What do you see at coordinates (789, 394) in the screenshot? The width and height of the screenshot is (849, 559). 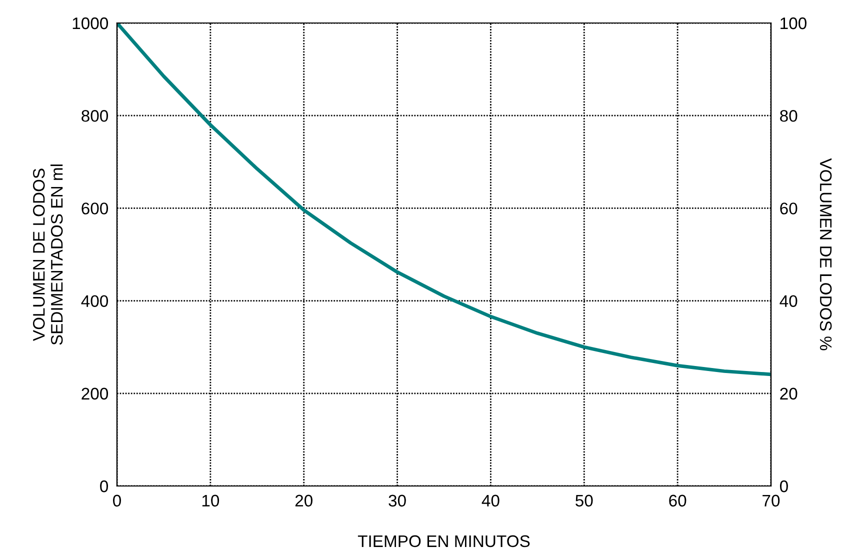 I see `y2-tick-label: 20` at bounding box center [789, 394].